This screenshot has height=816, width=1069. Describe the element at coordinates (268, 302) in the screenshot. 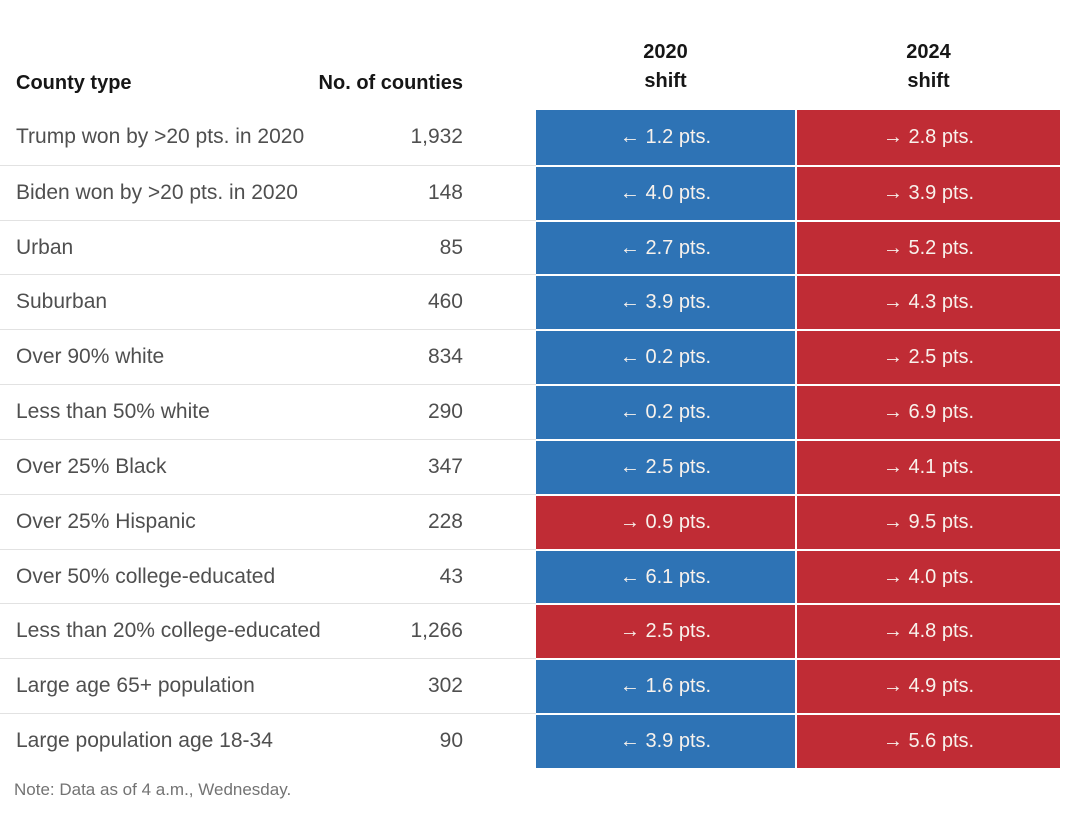

I see `row-left-section: Suburban 460` at that location.